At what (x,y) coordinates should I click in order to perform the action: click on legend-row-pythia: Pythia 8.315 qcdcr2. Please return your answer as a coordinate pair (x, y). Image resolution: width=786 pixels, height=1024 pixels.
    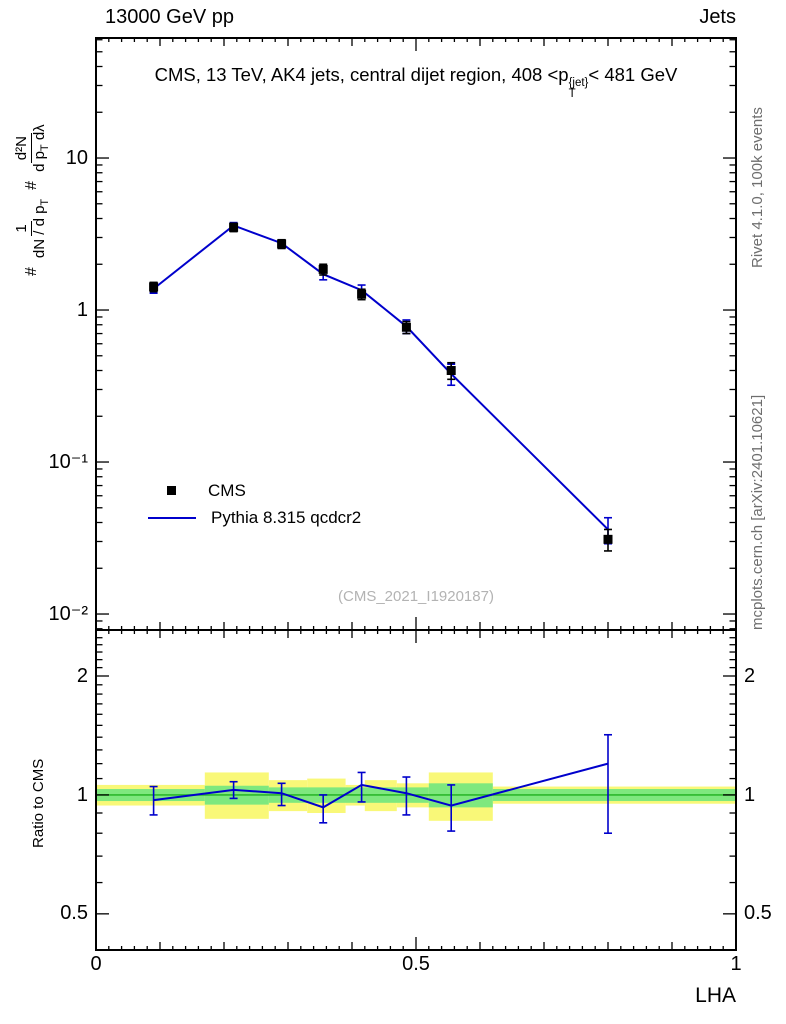
    Looking at the image, I should click on (254, 517).